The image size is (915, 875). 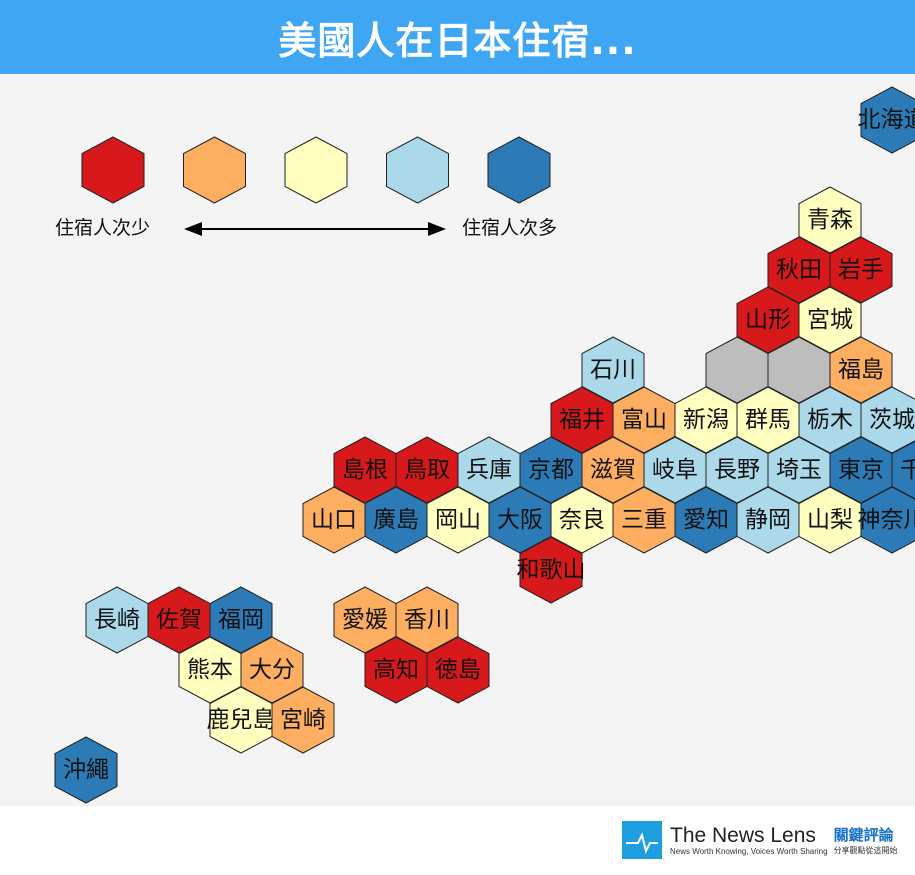 I want to click on prefecture-label: 新潟, so click(x=706, y=420).